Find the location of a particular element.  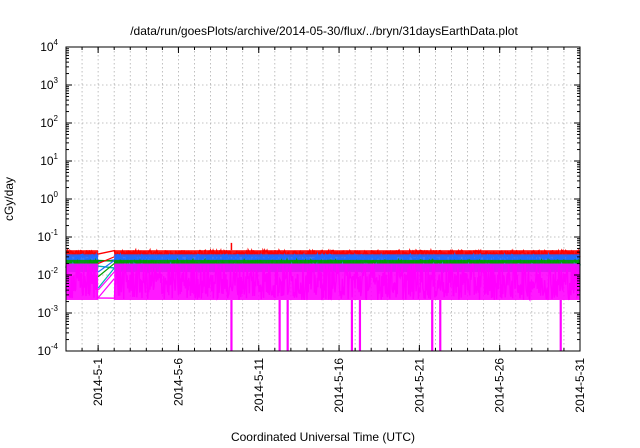

y-tick-labels: 10⁻⁴ 10⁻³ 10⁻² 10⁻¹ 10⁰ 10¹ 10² 10³ 10⁴ is located at coordinates (48, 198).